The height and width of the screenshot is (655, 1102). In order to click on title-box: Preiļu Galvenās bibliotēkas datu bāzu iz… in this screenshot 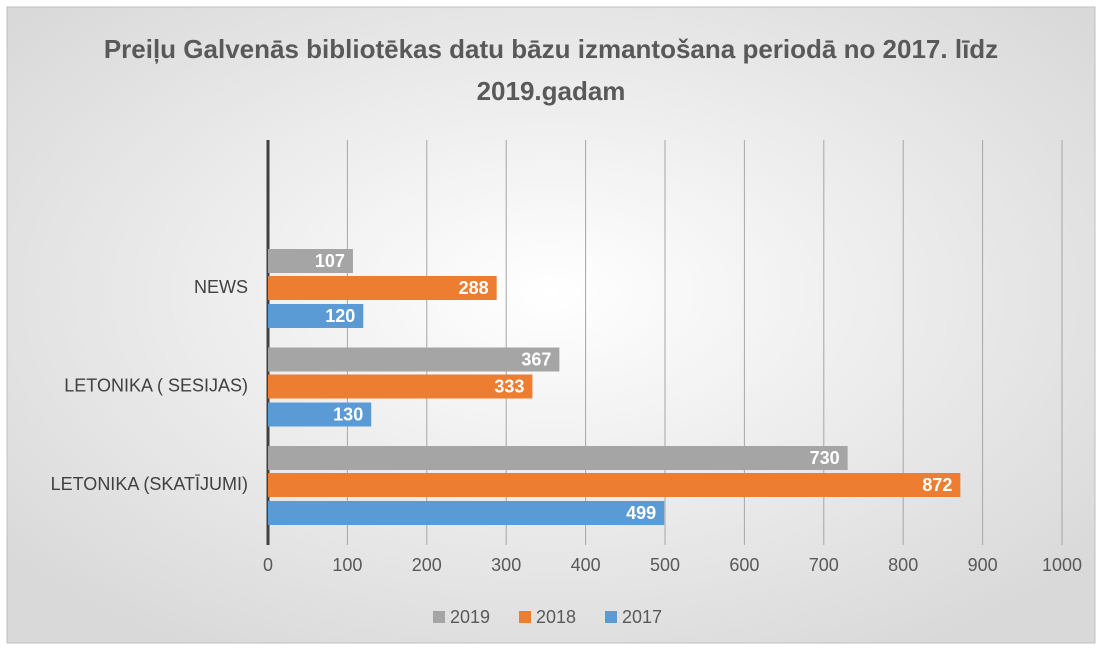, I will do `click(551, 70)`.